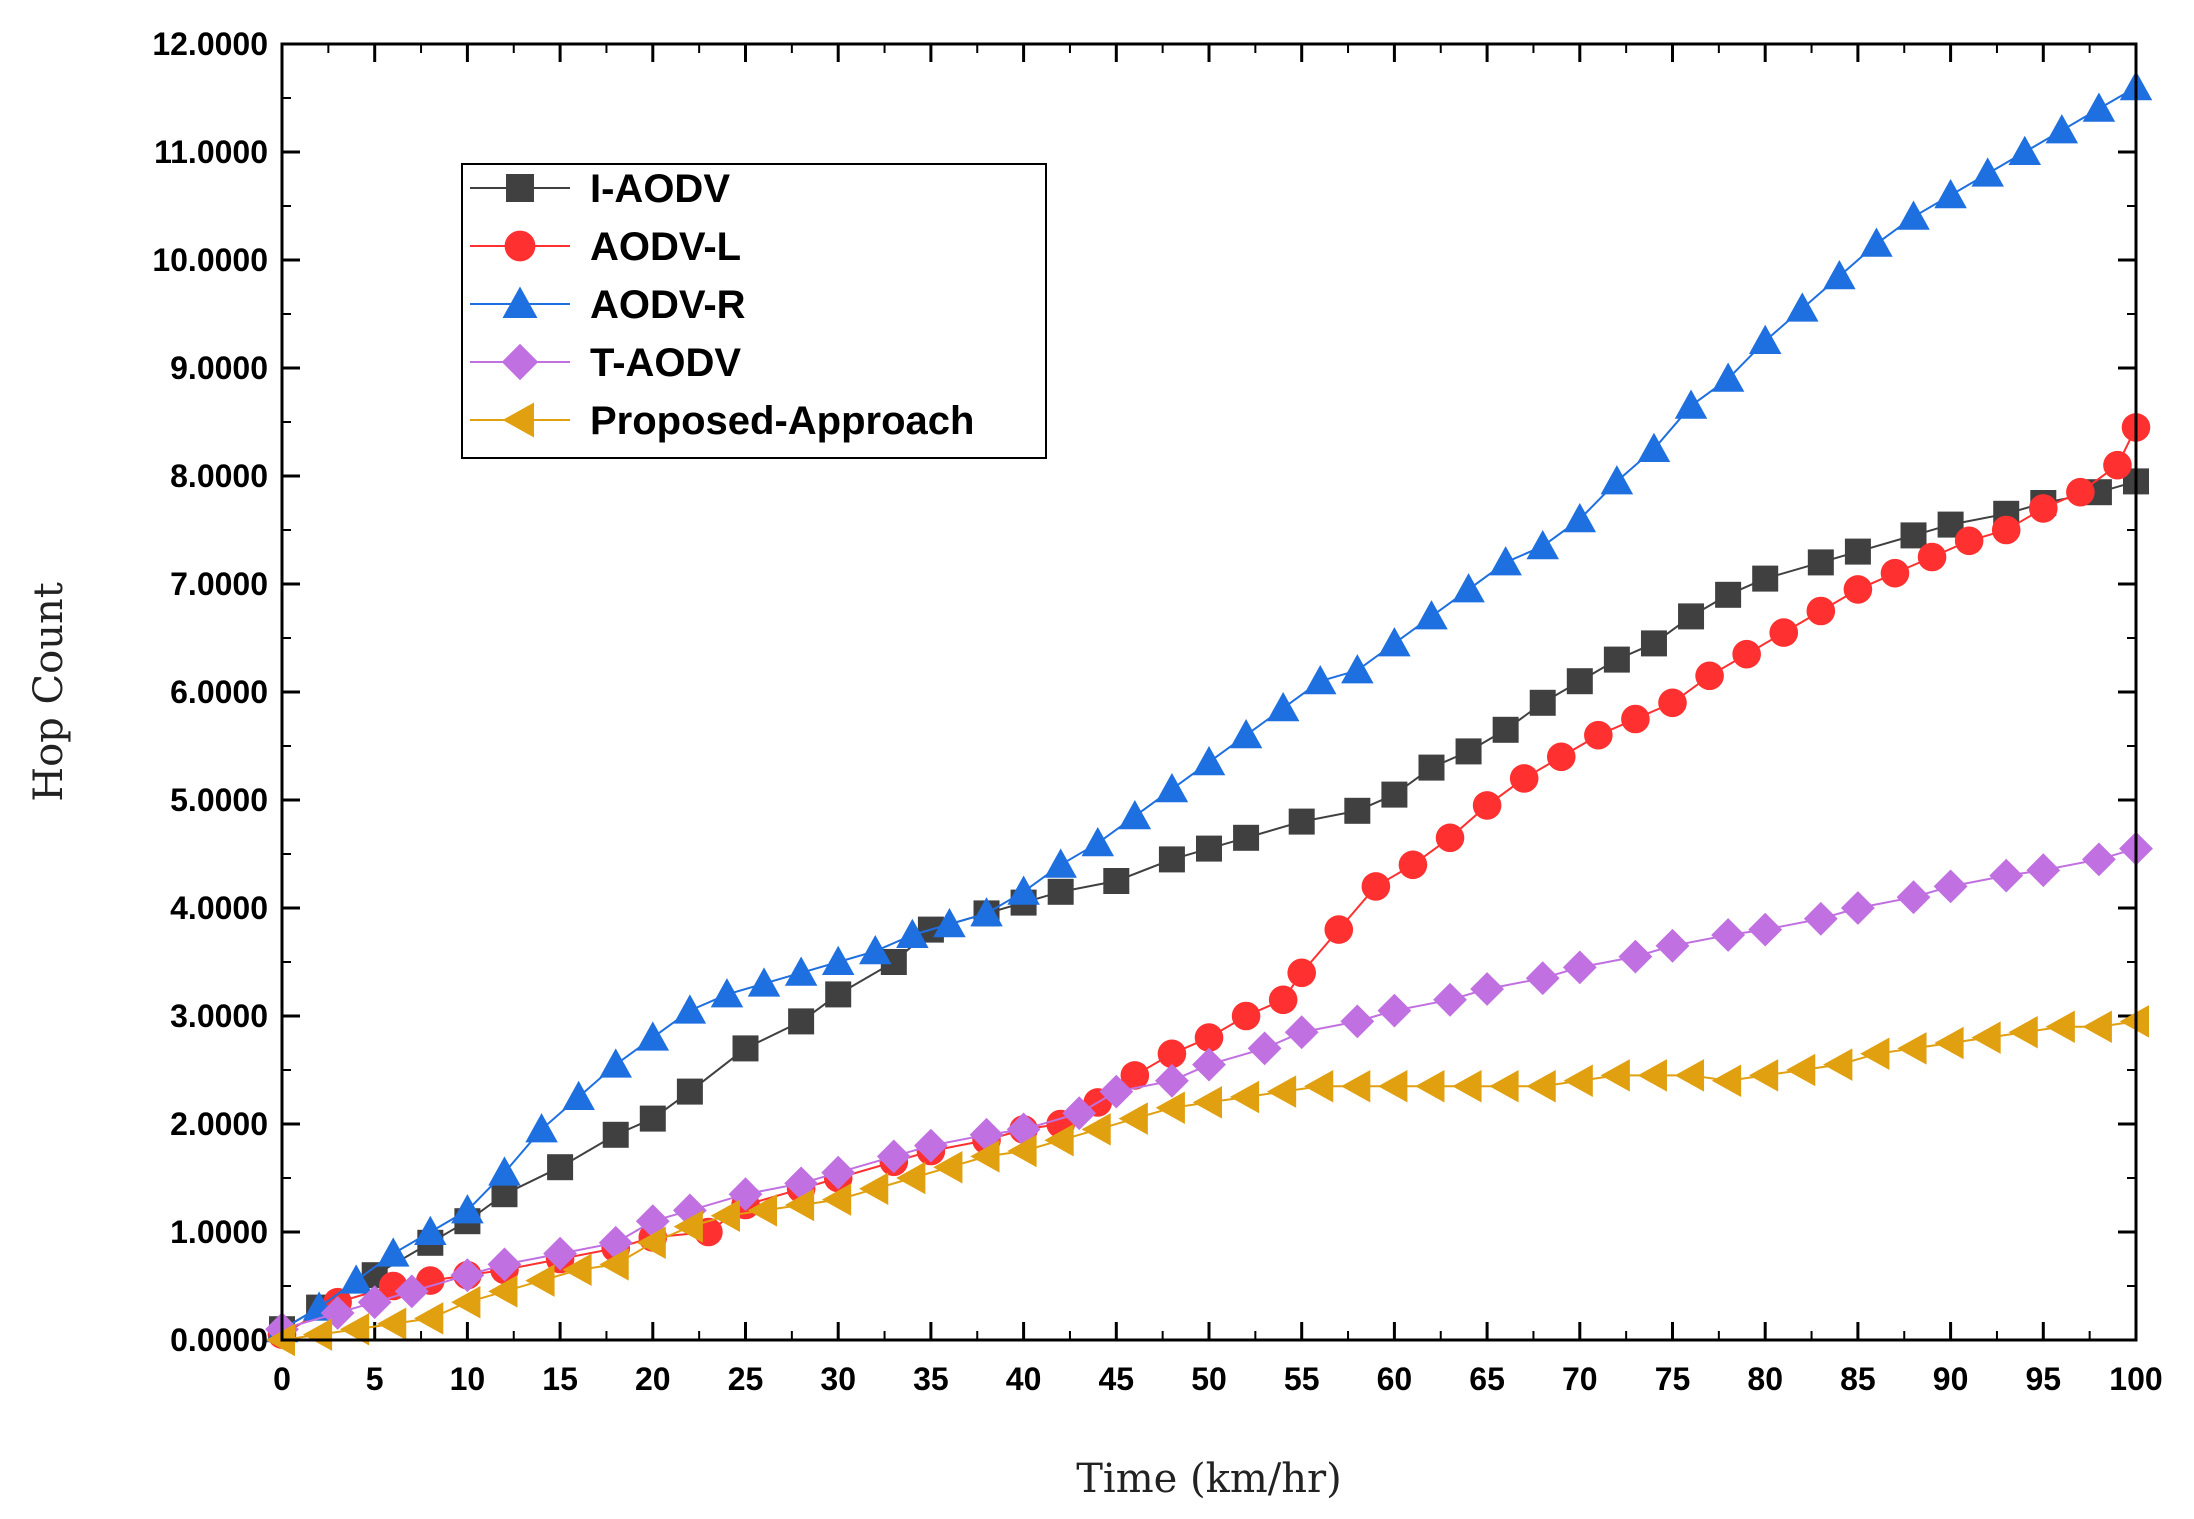 This screenshot has width=2194, height=1519. I want to click on legend-item: I-AODV, so click(600, 189).